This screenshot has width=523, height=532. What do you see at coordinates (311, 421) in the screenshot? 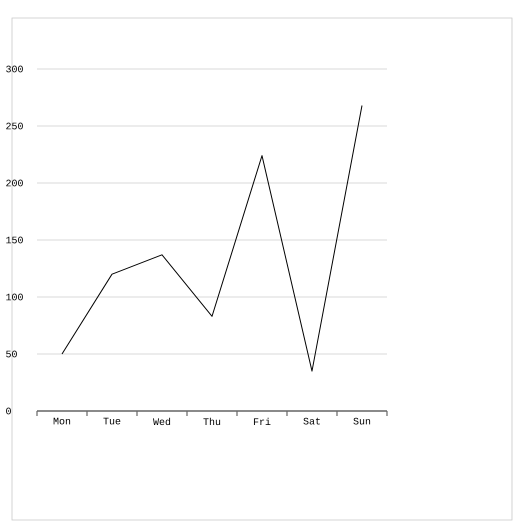
I see `x-tick-label: Sat` at bounding box center [311, 421].